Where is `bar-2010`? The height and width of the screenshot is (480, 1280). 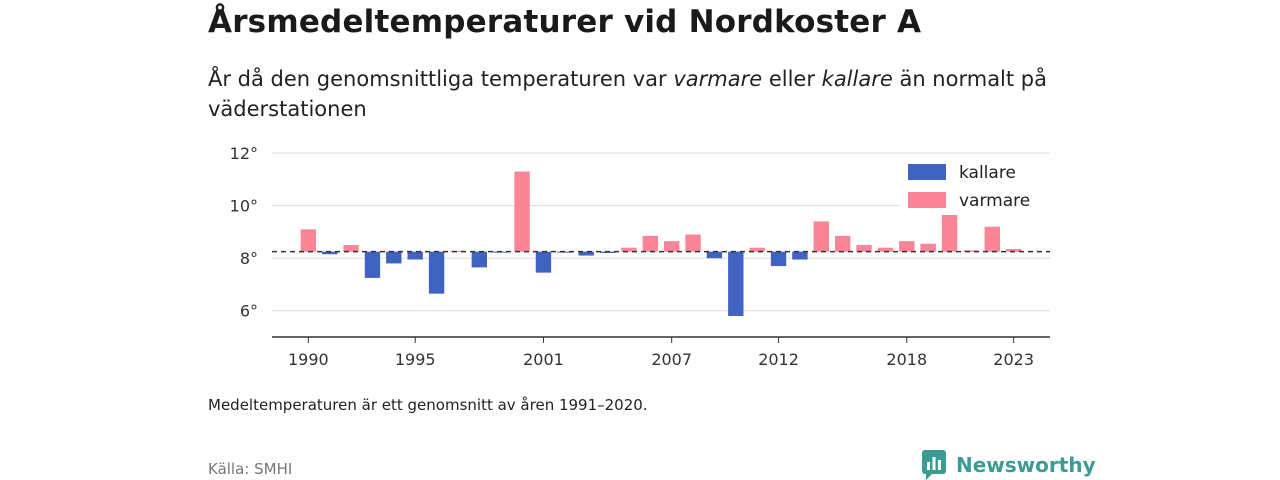 bar-2010 is located at coordinates (736, 283).